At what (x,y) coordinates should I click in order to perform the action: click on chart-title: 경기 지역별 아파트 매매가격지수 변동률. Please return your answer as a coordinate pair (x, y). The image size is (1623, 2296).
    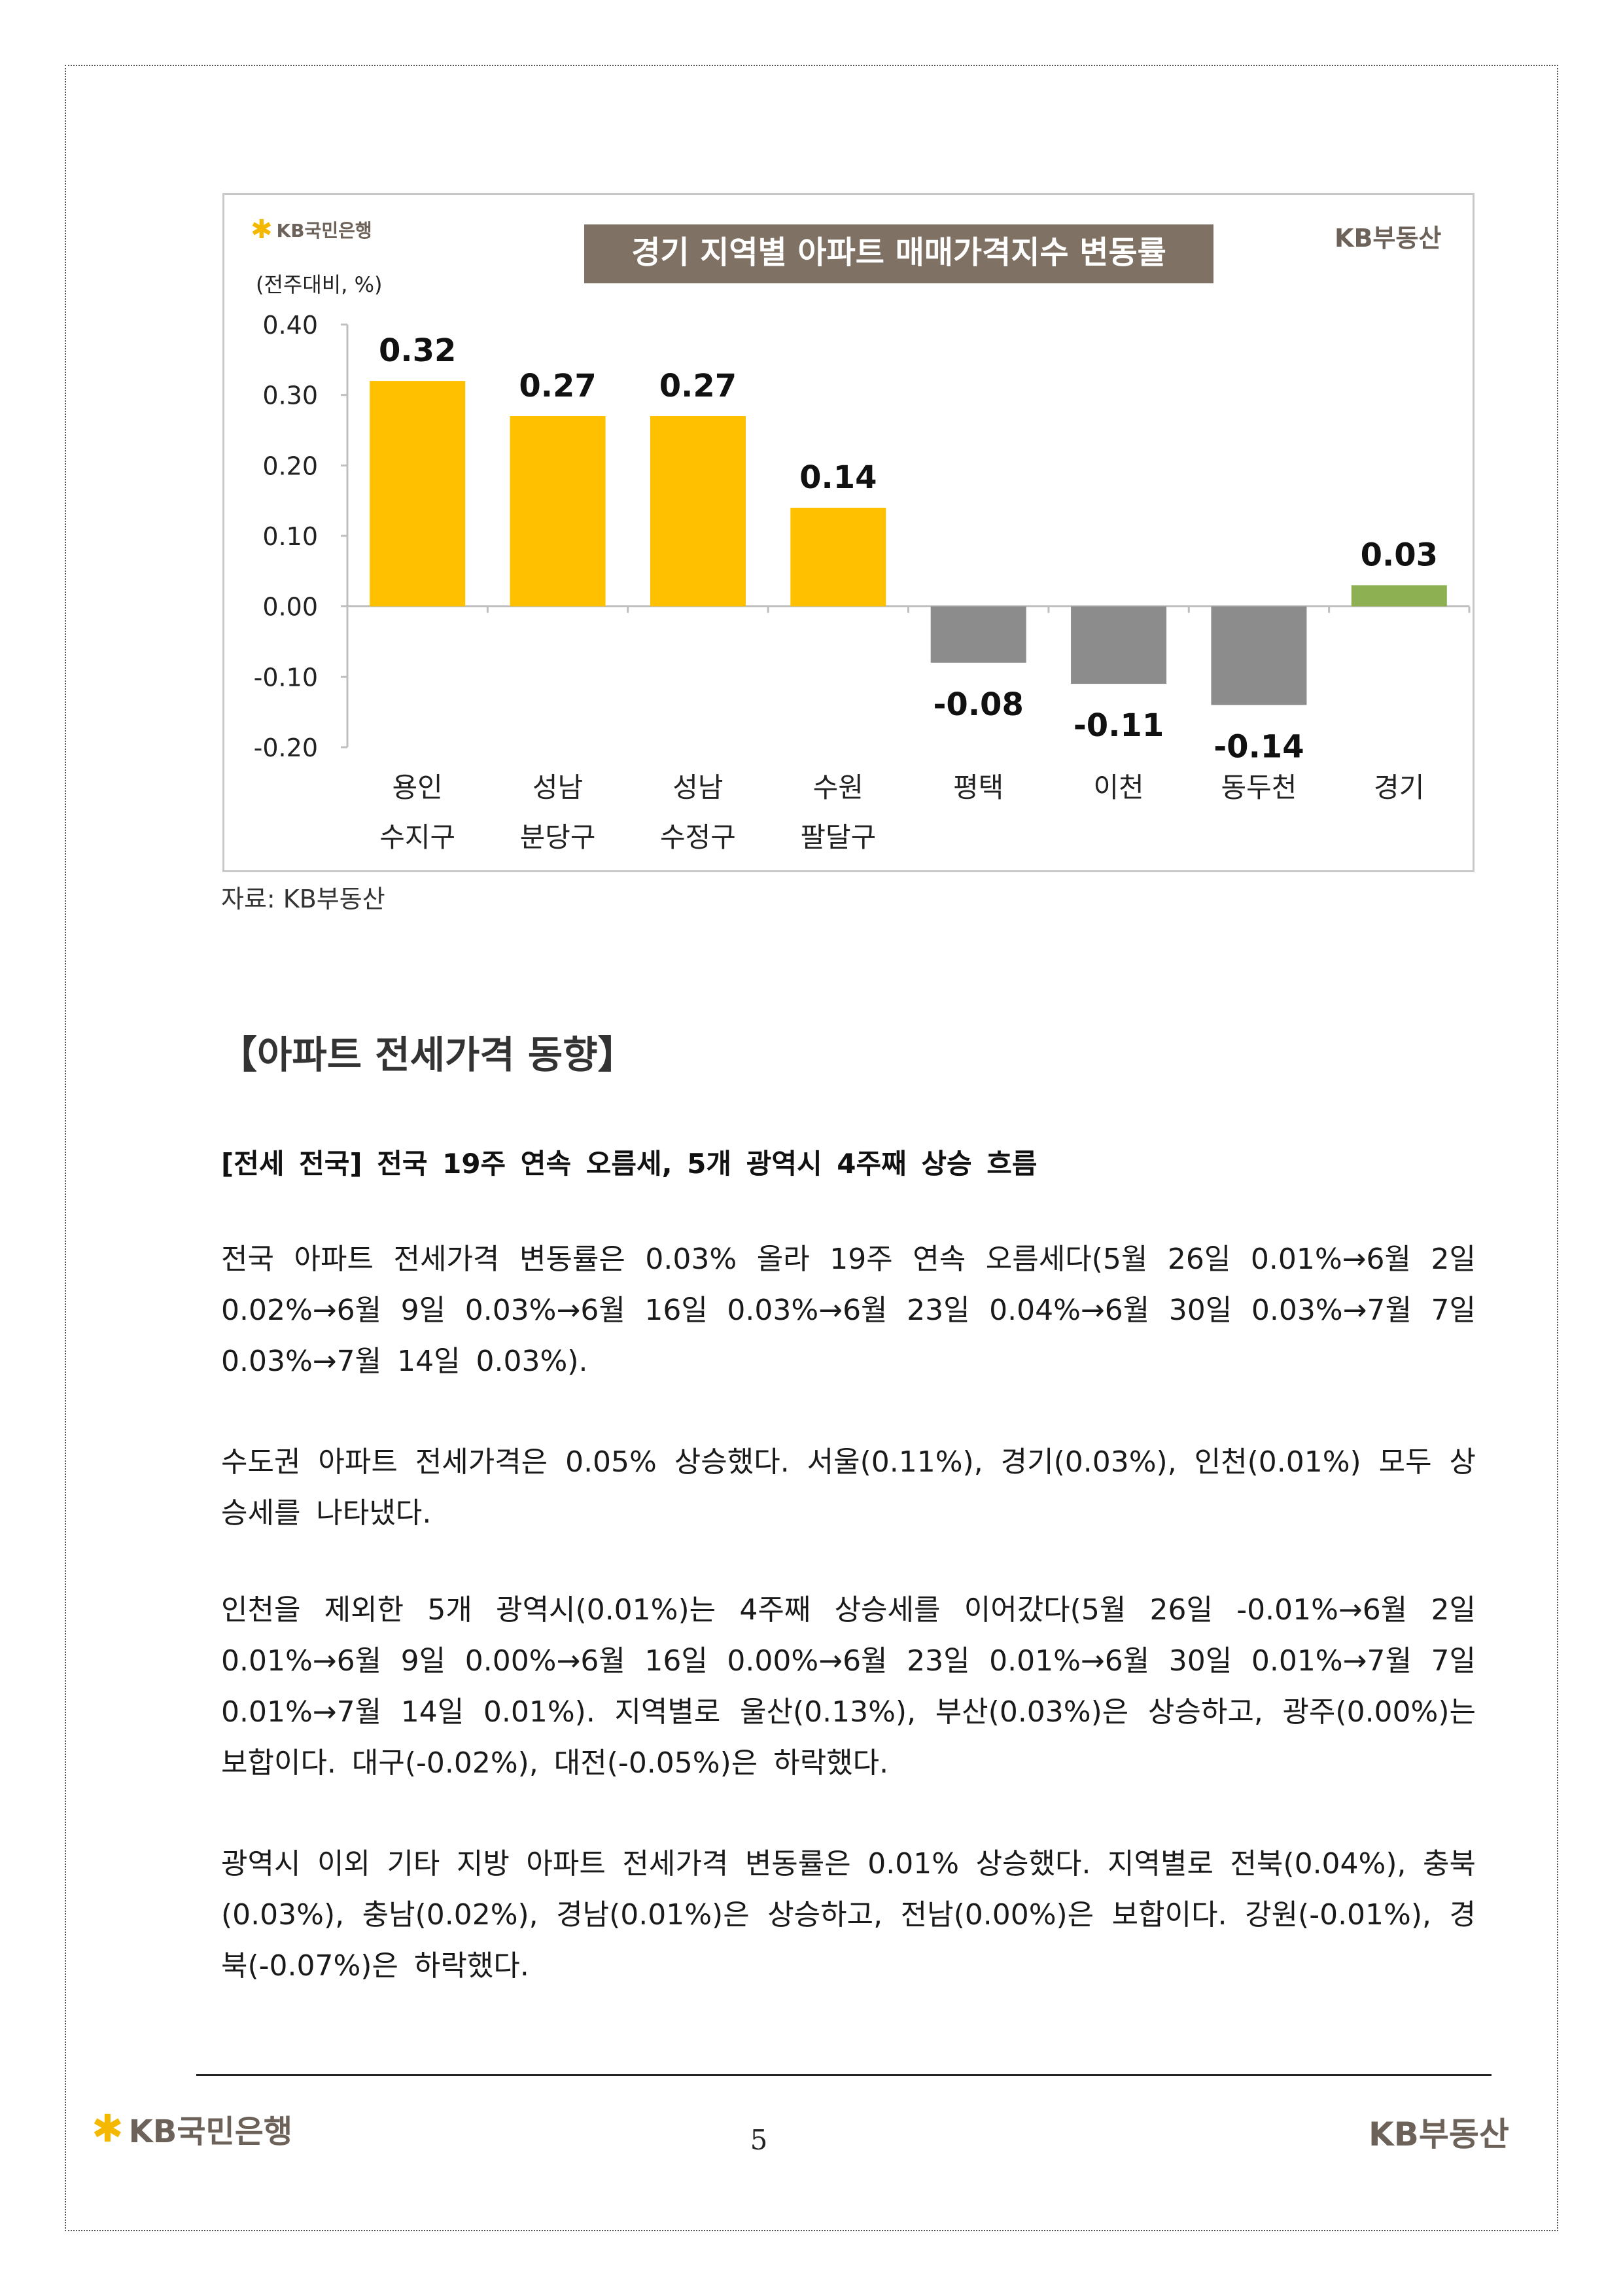
    Looking at the image, I should click on (898, 252).